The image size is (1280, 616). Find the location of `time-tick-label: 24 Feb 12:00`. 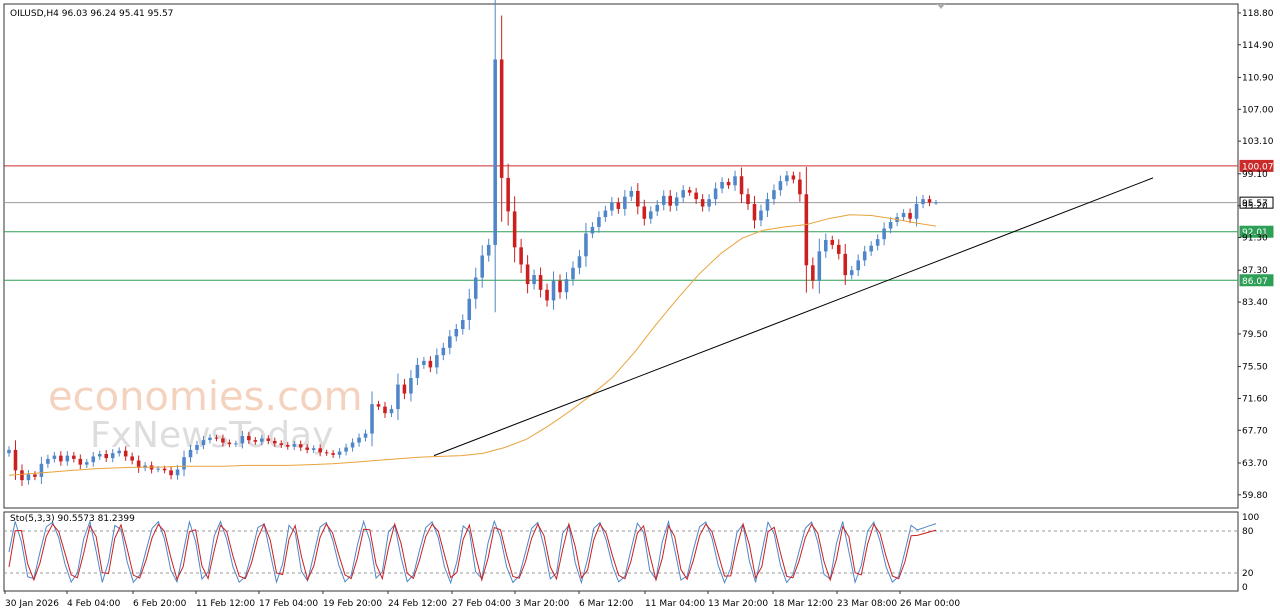

time-tick-label: 24 Feb 12:00 is located at coordinates (417, 604).